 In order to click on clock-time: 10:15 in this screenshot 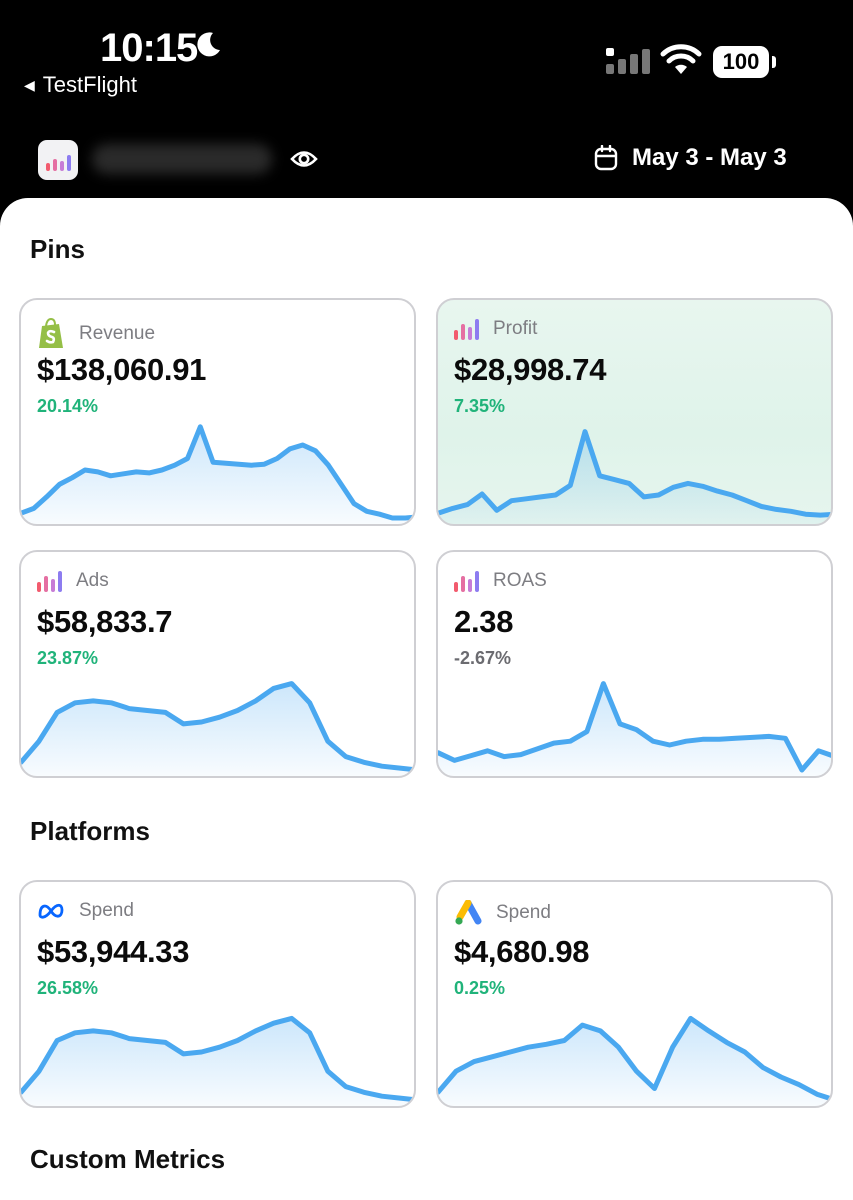, I will do `click(149, 48)`.